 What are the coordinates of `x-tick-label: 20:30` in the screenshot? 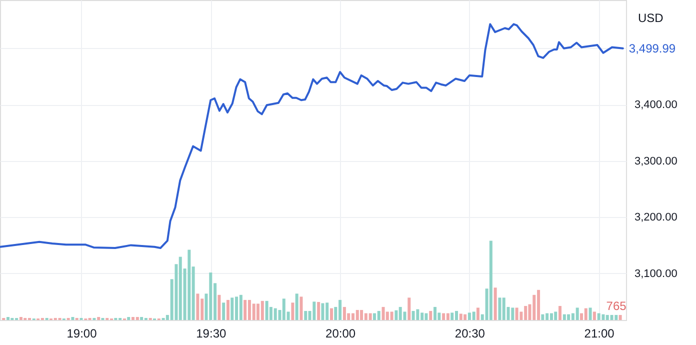 It's located at (470, 333).